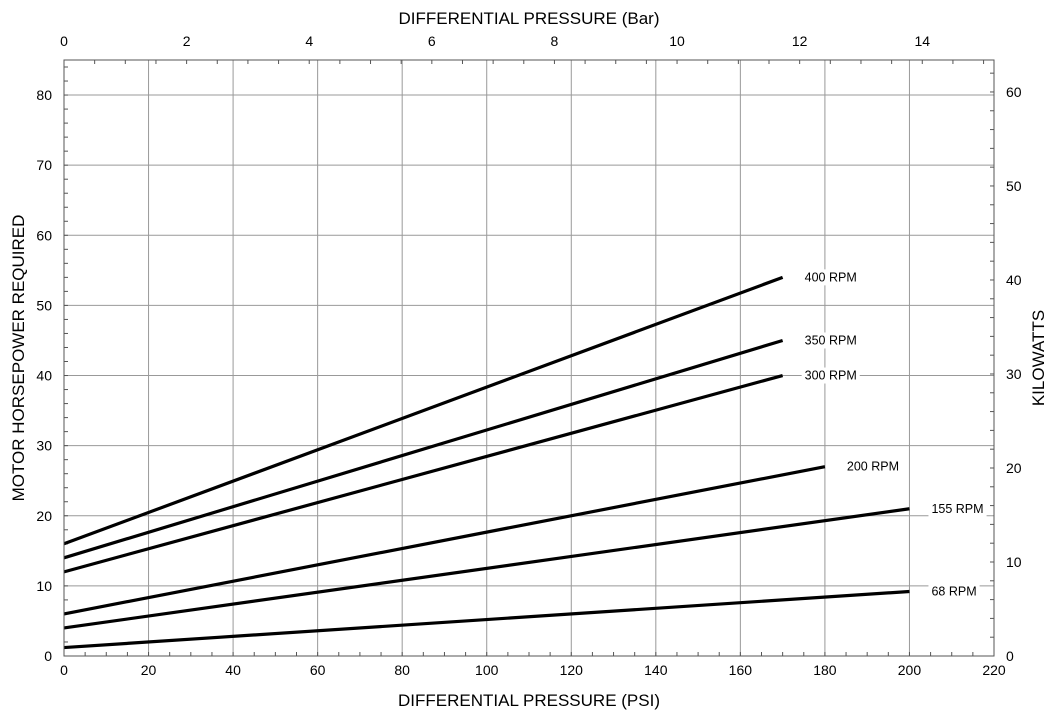 The height and width of the screenshot is (712, 1053). What do you see at coordinates (1014, 92) in the screenshot?
I see `y2-tick-label: 60` at bounding box center [1014, 92].